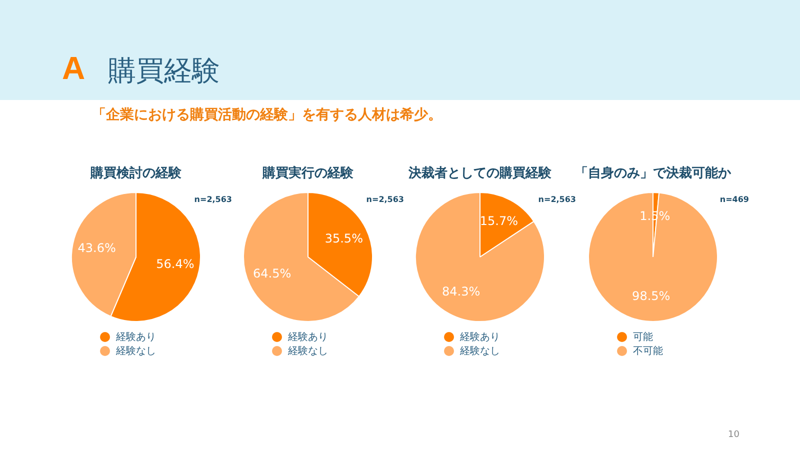  I want to click on data-label: 84.3%, so click(461, 291).